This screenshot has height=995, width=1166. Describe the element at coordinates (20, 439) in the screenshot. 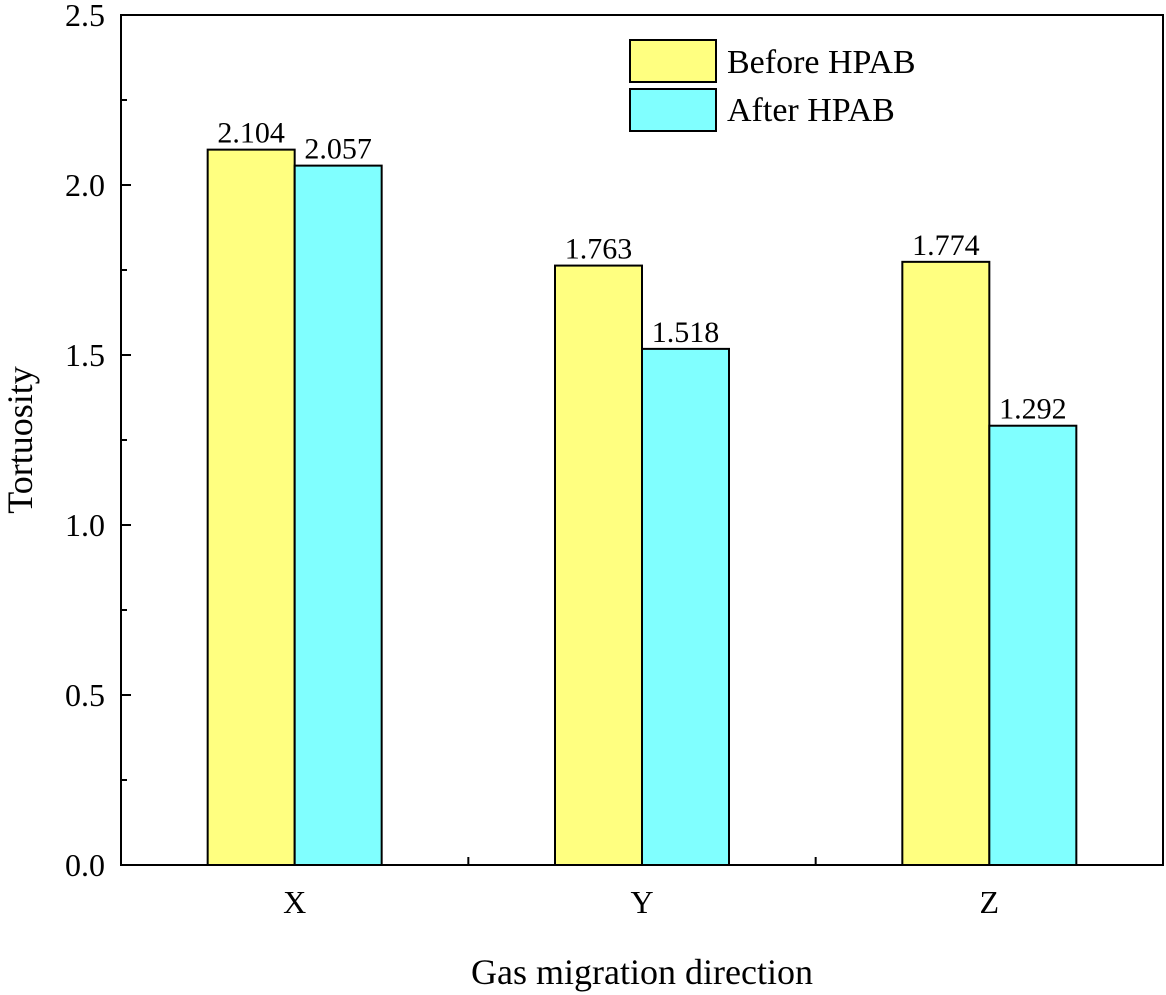

I see `y-axis-title: Tortuosity` at that location.